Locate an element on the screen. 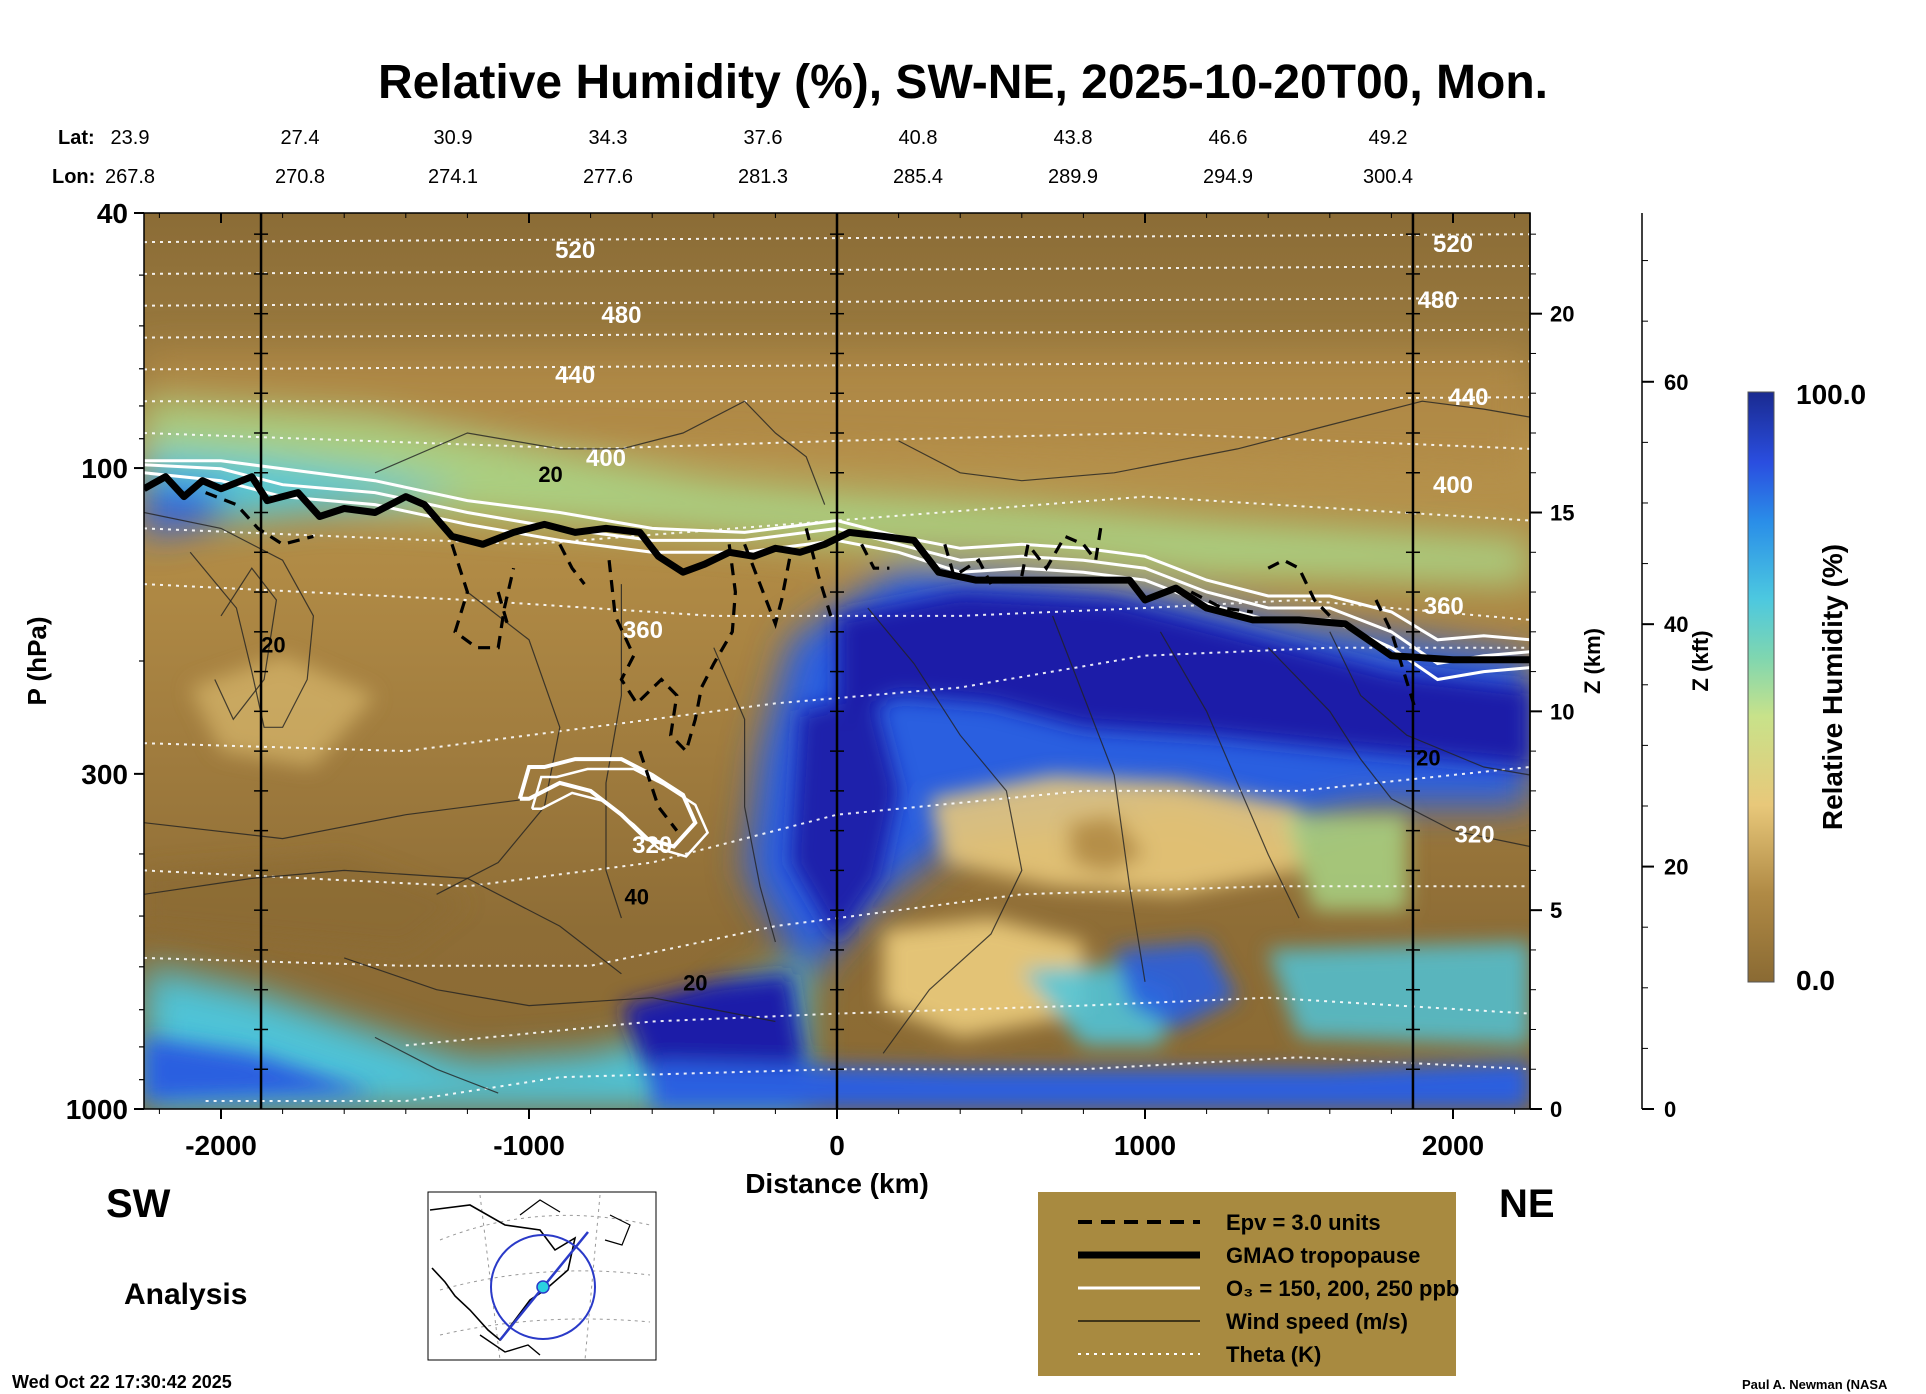 The width and height of the screenshot is (1926, 1394). z-km-tick-label: 10 is located at coordinates (1562, 711).